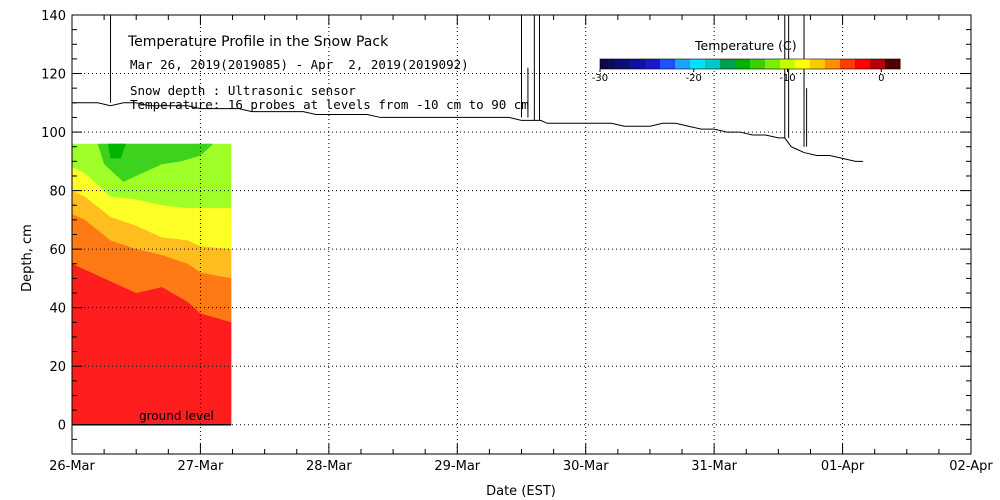  Describe the element at coordinates (155, 162) in the screenshot. I see `field-cold-core` at that location.